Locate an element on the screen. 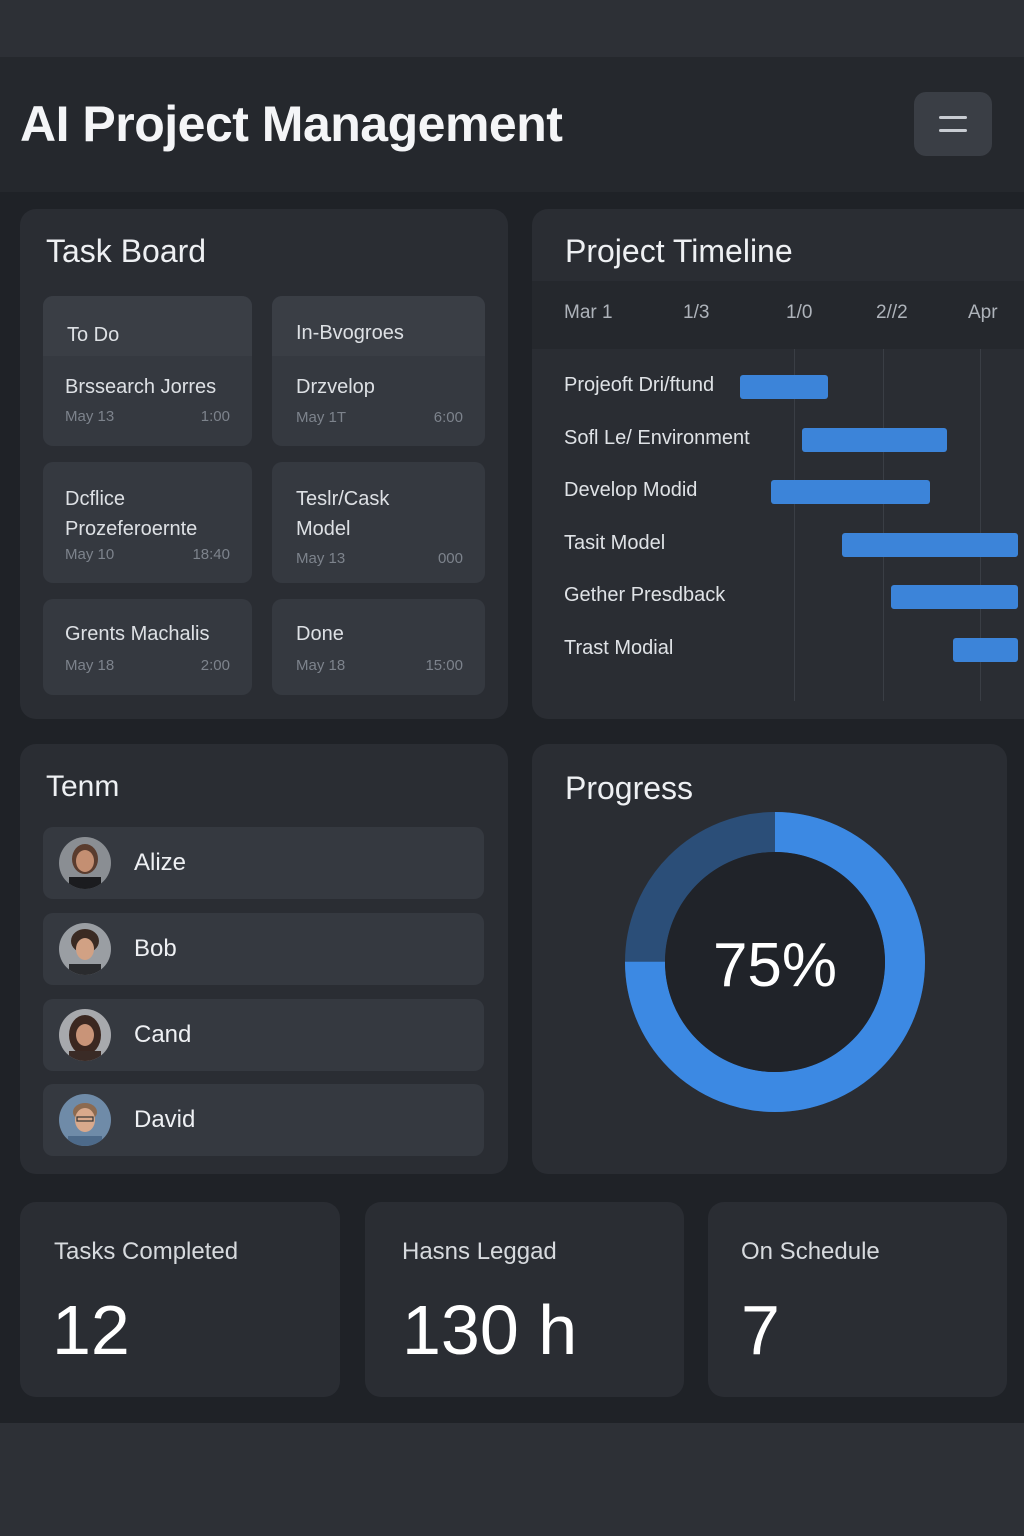 This screenshot has height=1536, width=1024. task-card-meta: May 13 000 is located at coordinates (379, 558).